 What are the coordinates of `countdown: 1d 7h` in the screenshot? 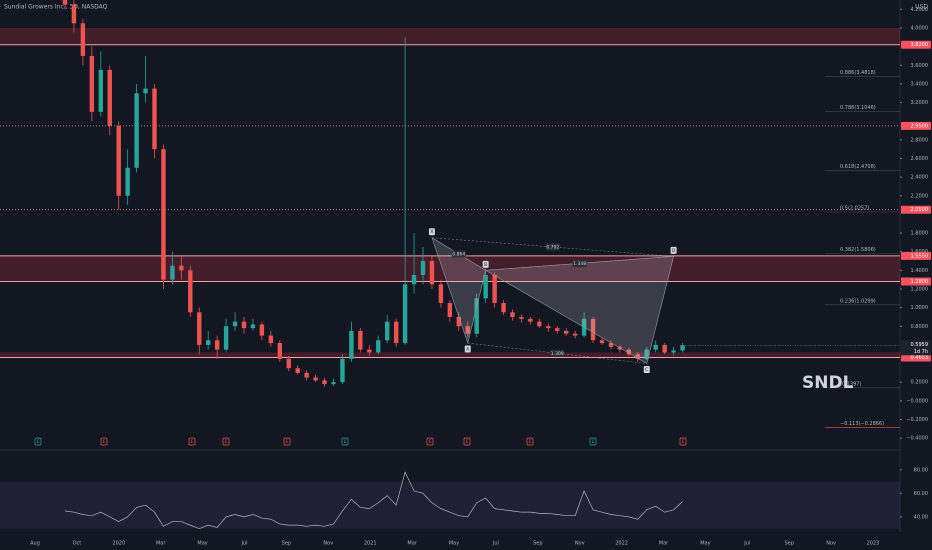 It's located at (921, 352).